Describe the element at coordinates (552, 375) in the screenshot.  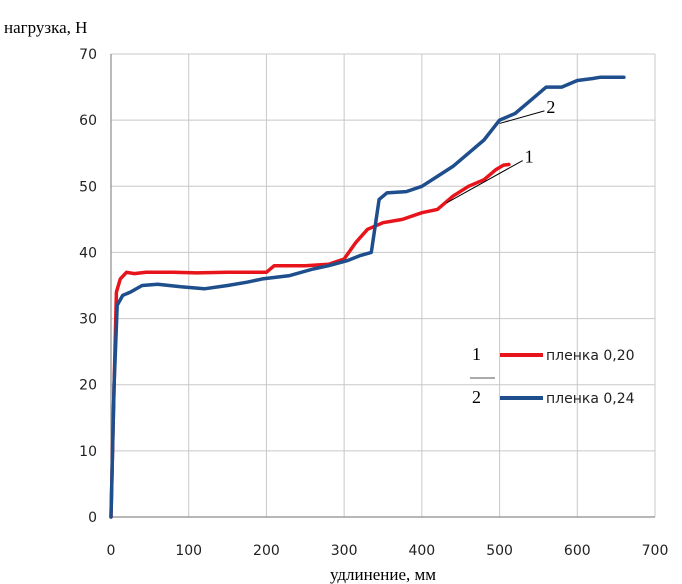
I see `legend: 1 пленка 0,20 2 пленка 0,24` at that location.